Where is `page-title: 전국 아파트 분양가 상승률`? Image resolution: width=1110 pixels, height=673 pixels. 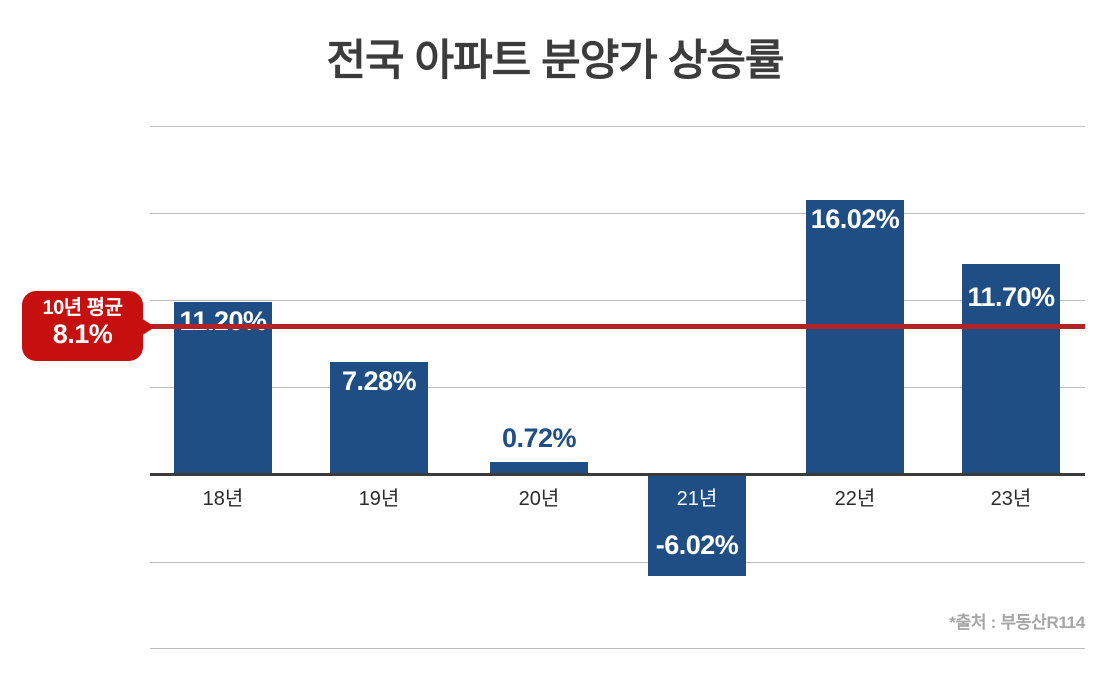
page-title: 전국 아파트 분양가 상승률 is located at coordinates (555, 61).